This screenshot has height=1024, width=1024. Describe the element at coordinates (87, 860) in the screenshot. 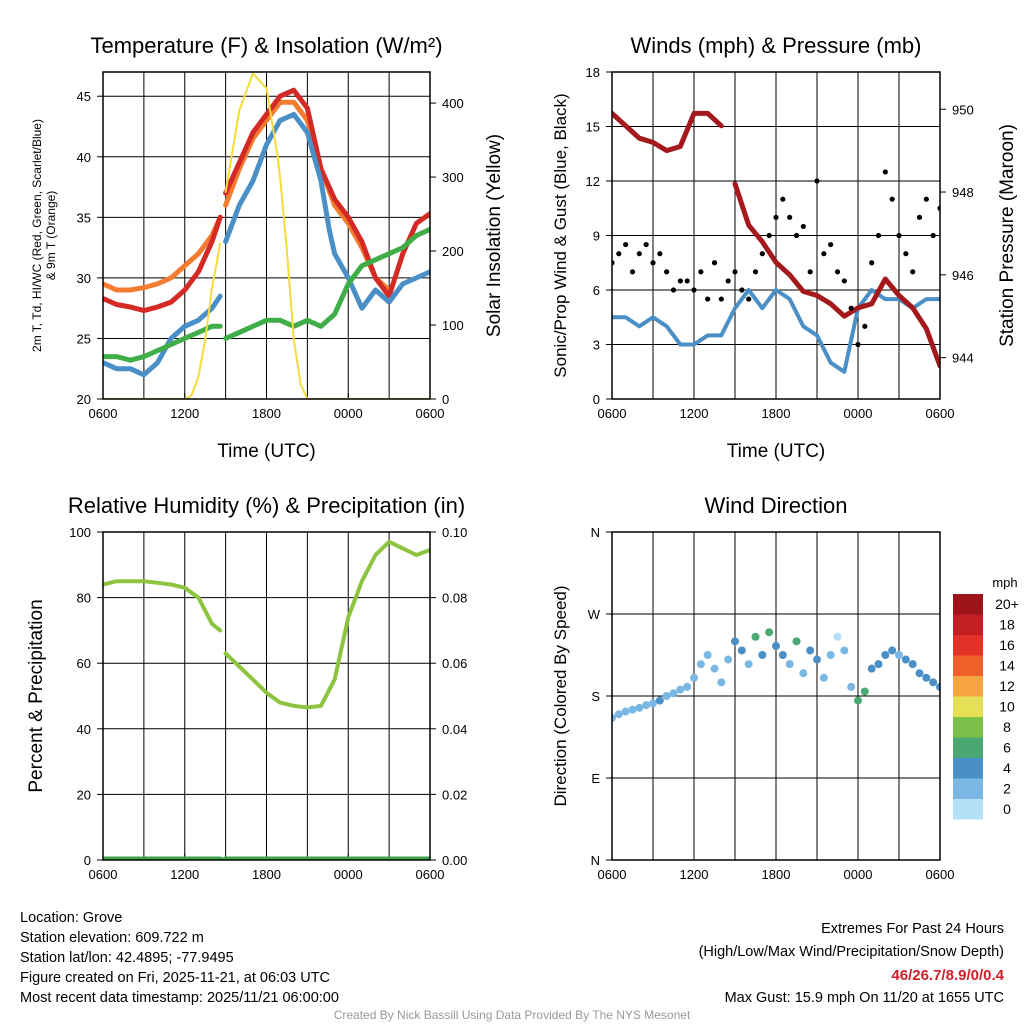

I see `y-tick-label: 0` at that location.